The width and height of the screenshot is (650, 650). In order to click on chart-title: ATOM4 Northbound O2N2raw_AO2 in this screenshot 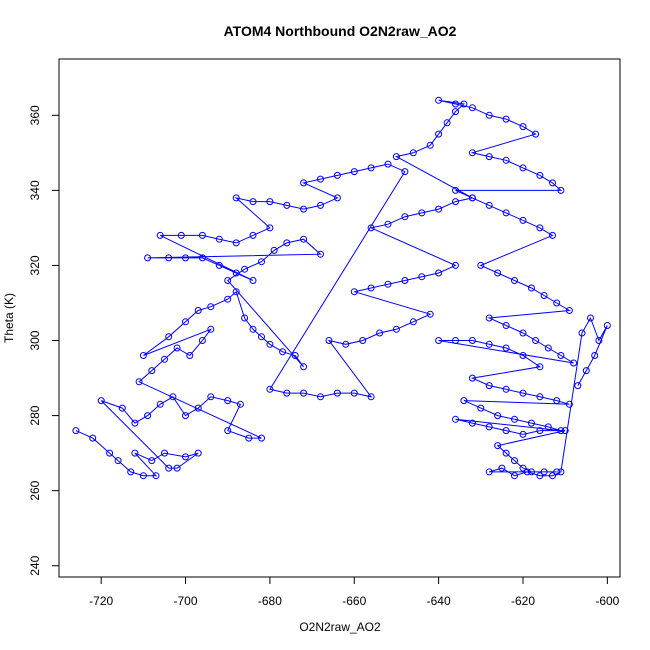, I will do `click(340, 31)`.